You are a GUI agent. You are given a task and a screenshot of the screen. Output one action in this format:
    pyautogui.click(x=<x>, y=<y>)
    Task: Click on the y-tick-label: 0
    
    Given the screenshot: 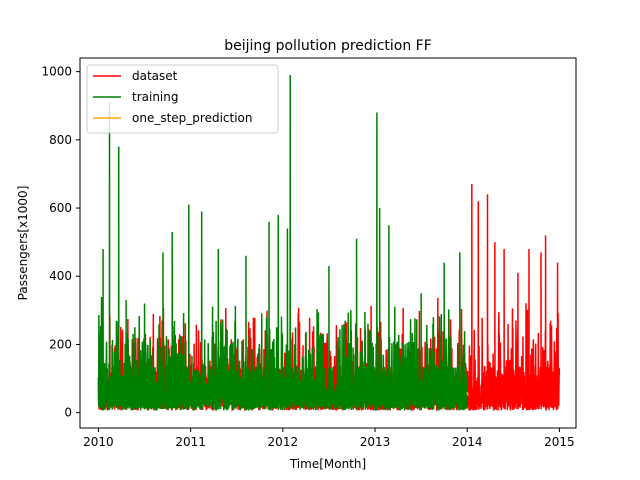 What is the action you would take?
    pyautogui.click(x=68, y=413)
    